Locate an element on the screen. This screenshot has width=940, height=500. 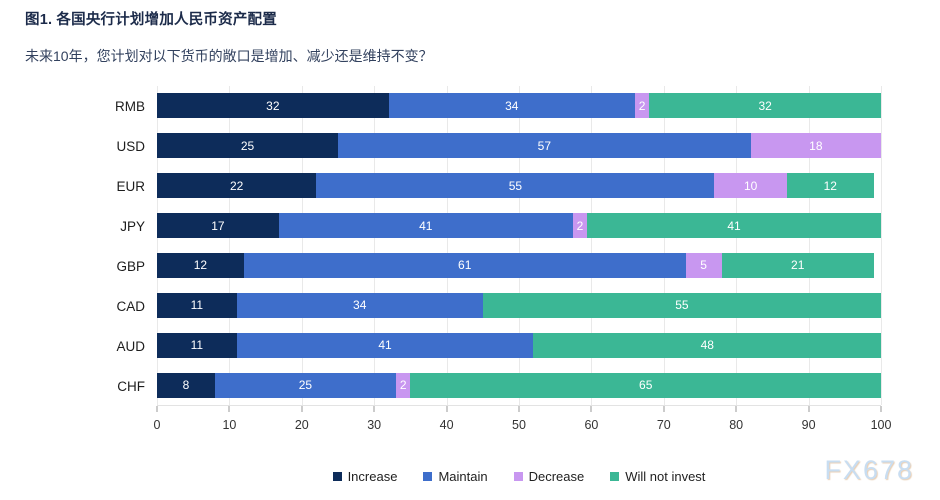
bar-row: 11 34 55 is located at coordinates (519, 305).